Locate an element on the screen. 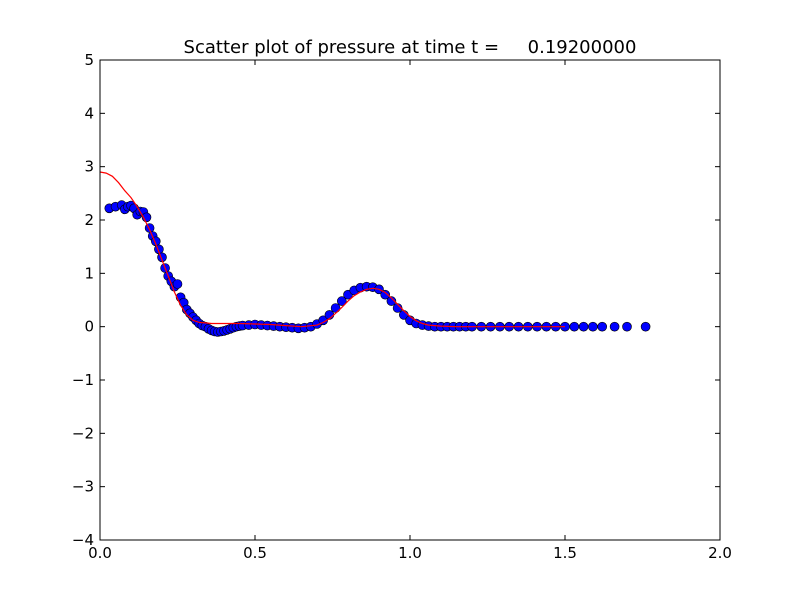 The height and width of the screenshot is (604, 800). y-tick-label: −1 is located at coordinates (83, 380).